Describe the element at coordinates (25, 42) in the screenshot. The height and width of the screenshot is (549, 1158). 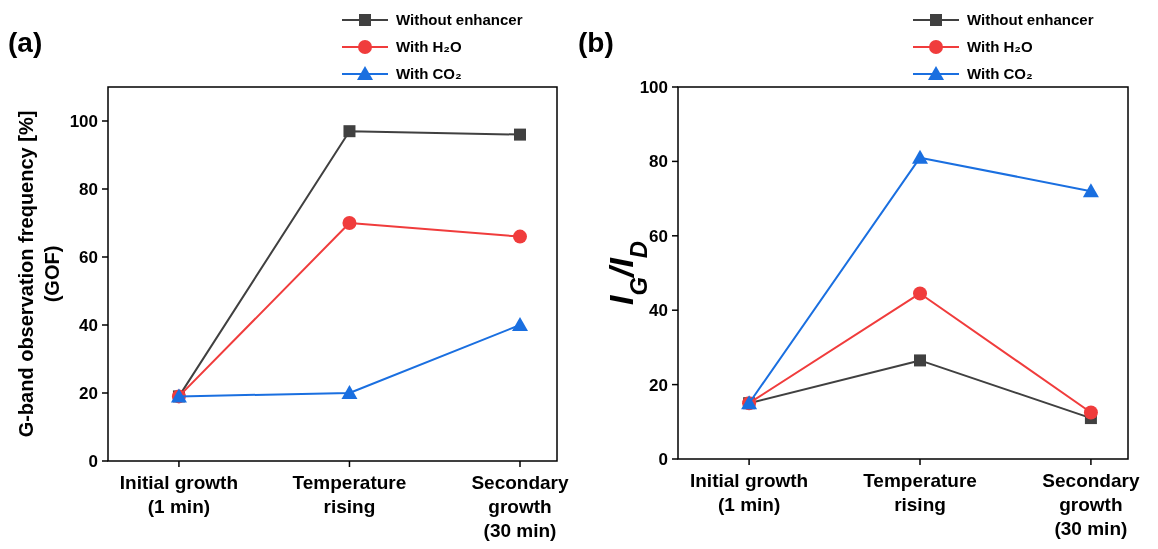
I see `chart-title: (a)` at that location.